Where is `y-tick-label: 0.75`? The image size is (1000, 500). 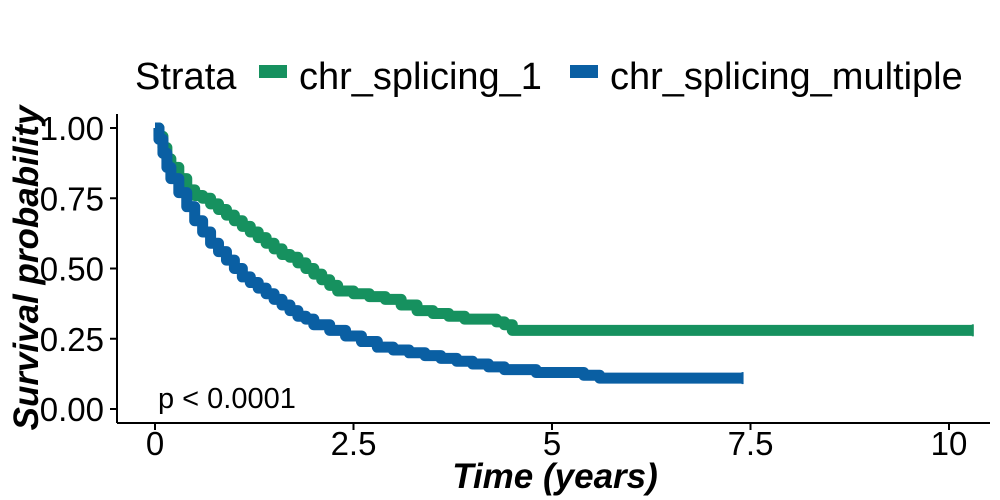
y-tick-label: 0.75 is located at coordinates (72, 198).